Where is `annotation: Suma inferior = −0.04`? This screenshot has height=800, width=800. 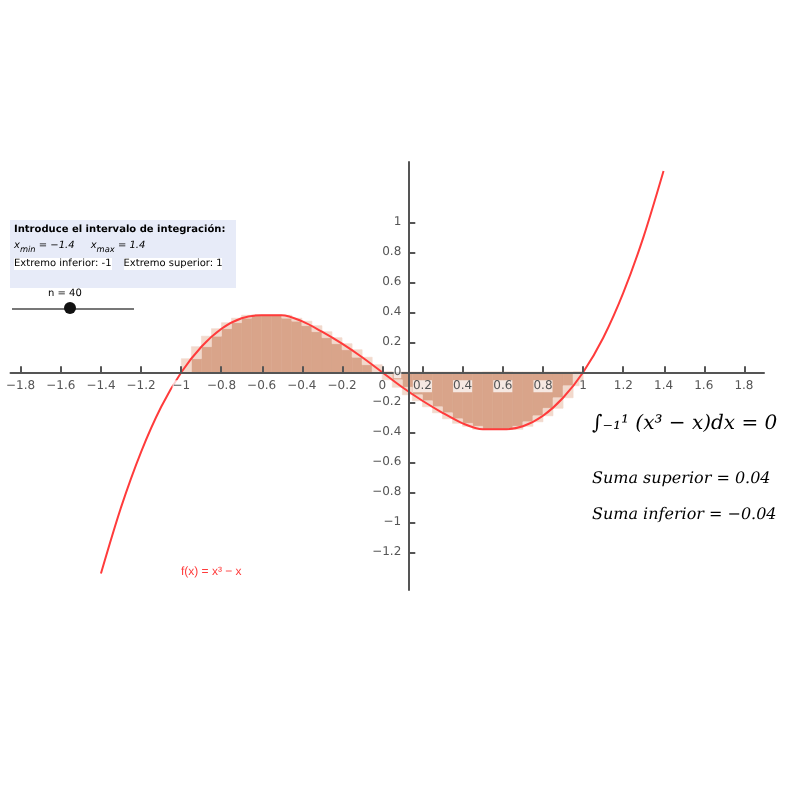
annotation: Suma inferior = −0.04 is located at coordinates (684, 514).